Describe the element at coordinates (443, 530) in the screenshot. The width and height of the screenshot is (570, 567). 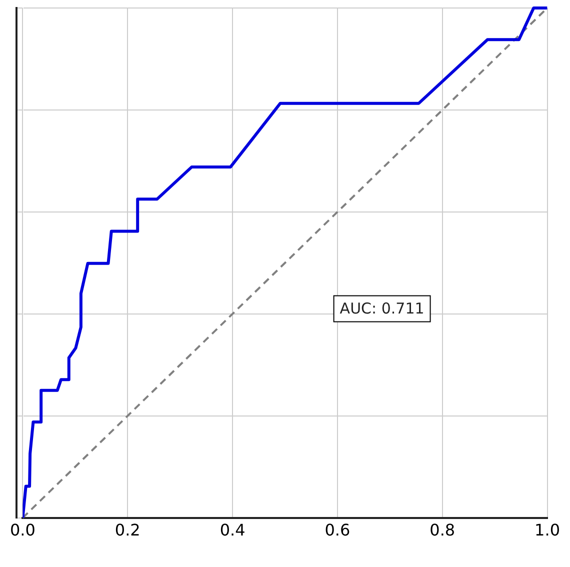
I see `x-tick-label: 0.8` at that location.